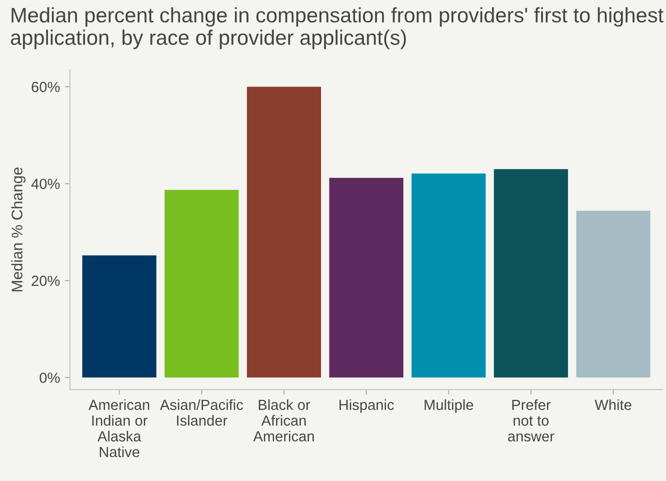  Describe the element at coordinates (50, 377) in the screenshot. I see `y-tick-label: 0%` at that location.